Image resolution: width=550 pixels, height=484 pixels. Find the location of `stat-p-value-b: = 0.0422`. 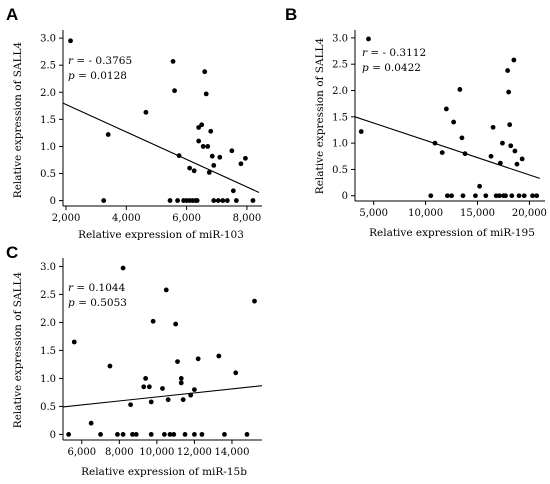

stat-p-value-b: = 0.0422 is located at coordinates (396, 68).